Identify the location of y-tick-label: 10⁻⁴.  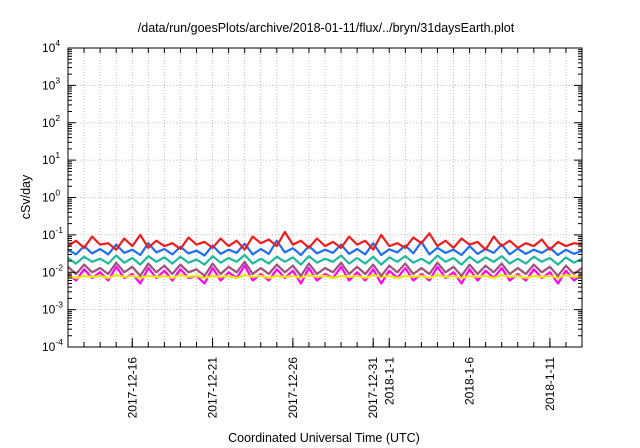
(52, 345).